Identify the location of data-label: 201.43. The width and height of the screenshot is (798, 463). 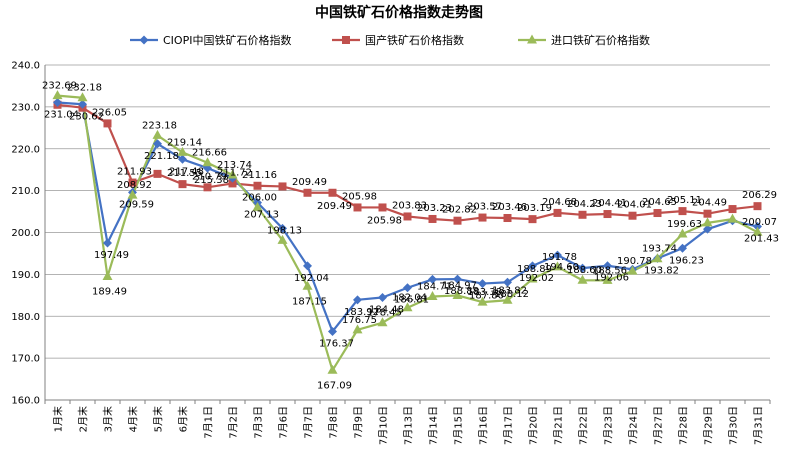
(761, 239).